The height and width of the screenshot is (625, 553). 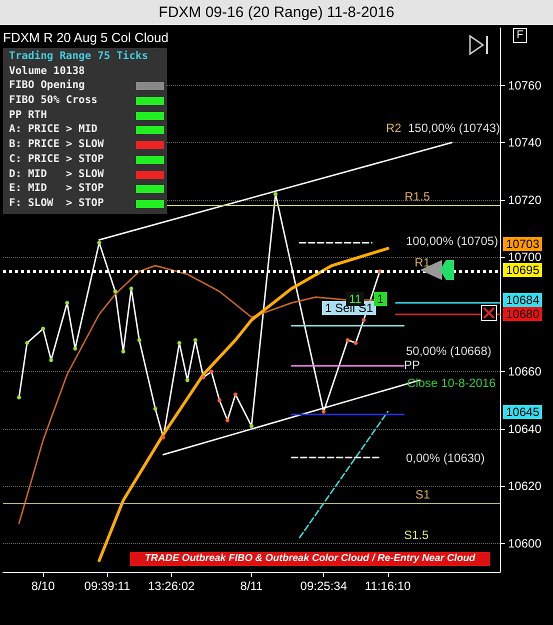 I want to click on annotation: 0,00% (10630), so click(x=445, y=458).